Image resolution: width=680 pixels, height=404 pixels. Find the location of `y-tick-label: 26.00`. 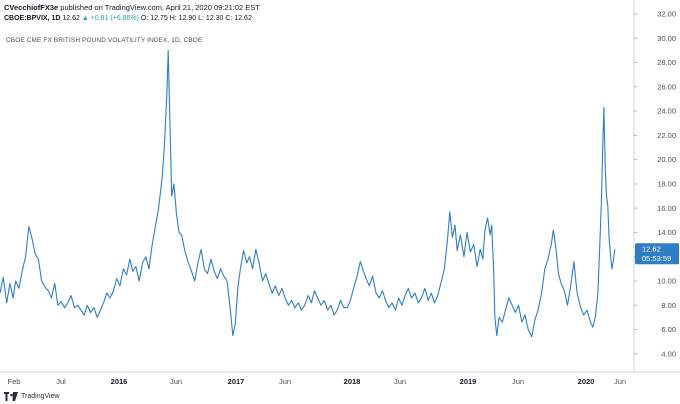

y-tick-label: 26.00 is located at coordinates (666, 86).